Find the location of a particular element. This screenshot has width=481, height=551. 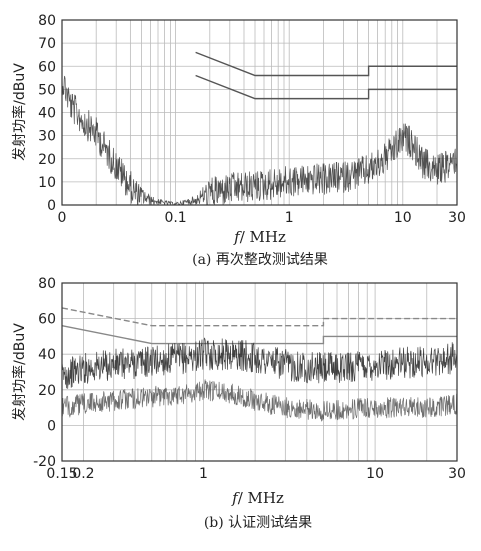

chart-a-y-tick-label: 30 is located at coordinates (47, 137).